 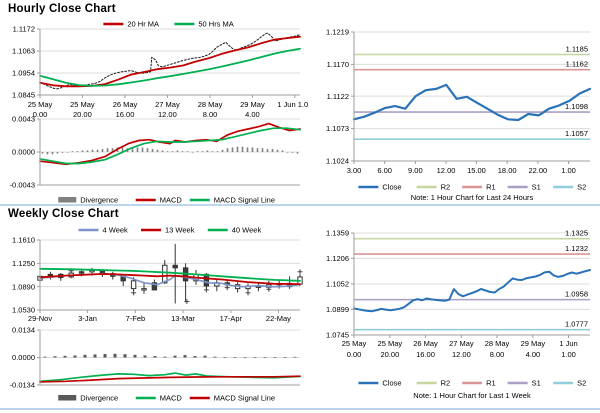 I want to click on y-tick-label: 1.1122, so click(x=338, y=96).